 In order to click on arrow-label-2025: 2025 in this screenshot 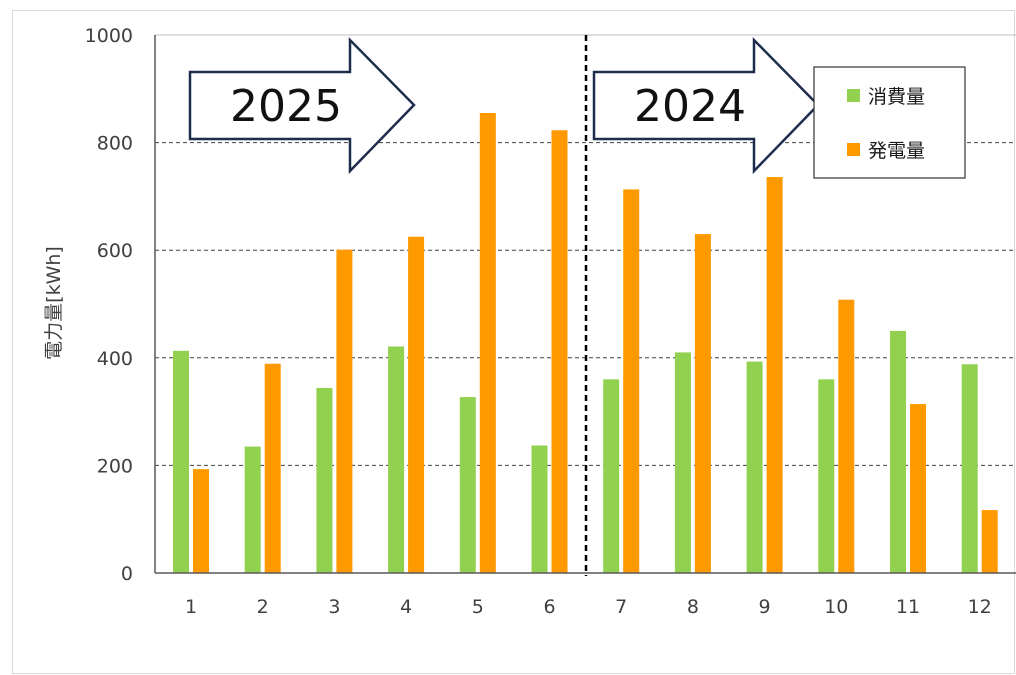, I will do `click(286, 106)`.